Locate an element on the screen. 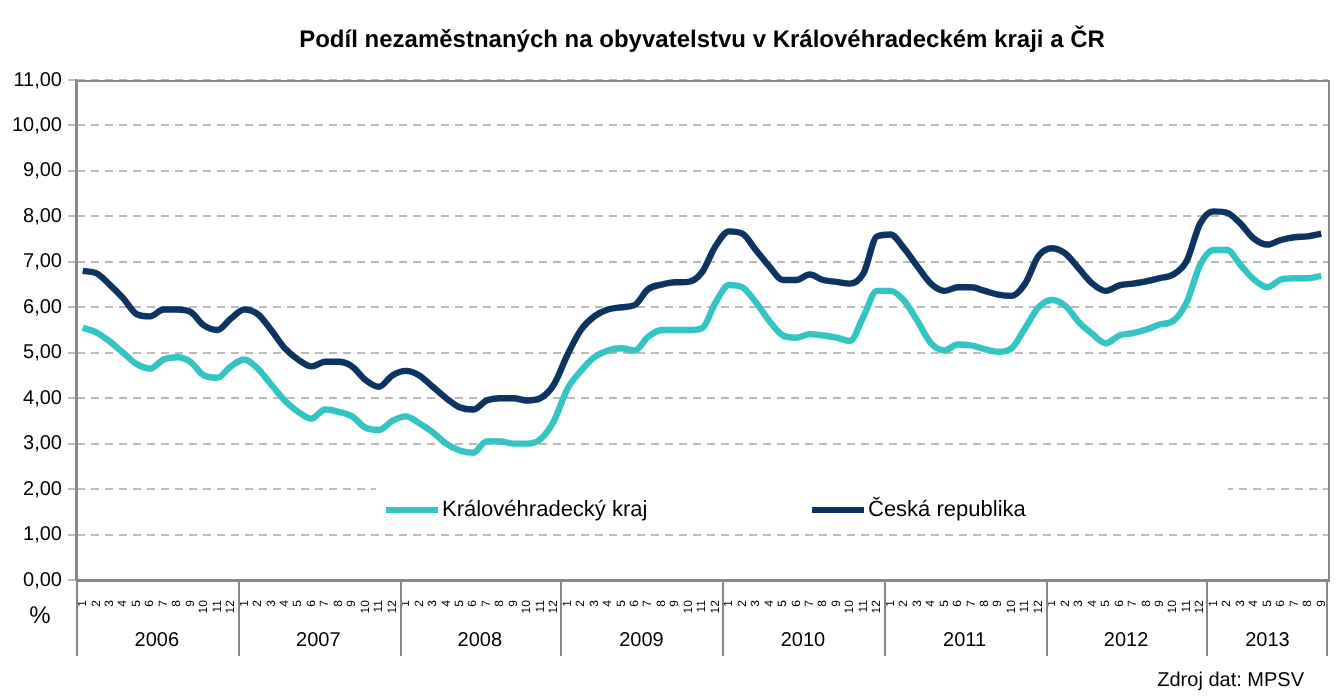  y-tick-label: 5,00 is located at coordinates (43, 353).